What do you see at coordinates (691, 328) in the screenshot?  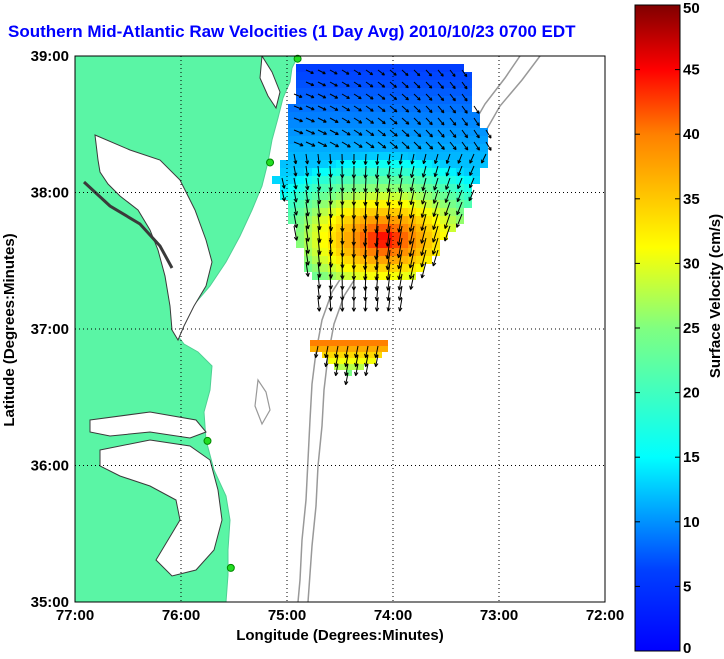 I see `colorbar-tick-label: 25` at bounding box center [691, 328].